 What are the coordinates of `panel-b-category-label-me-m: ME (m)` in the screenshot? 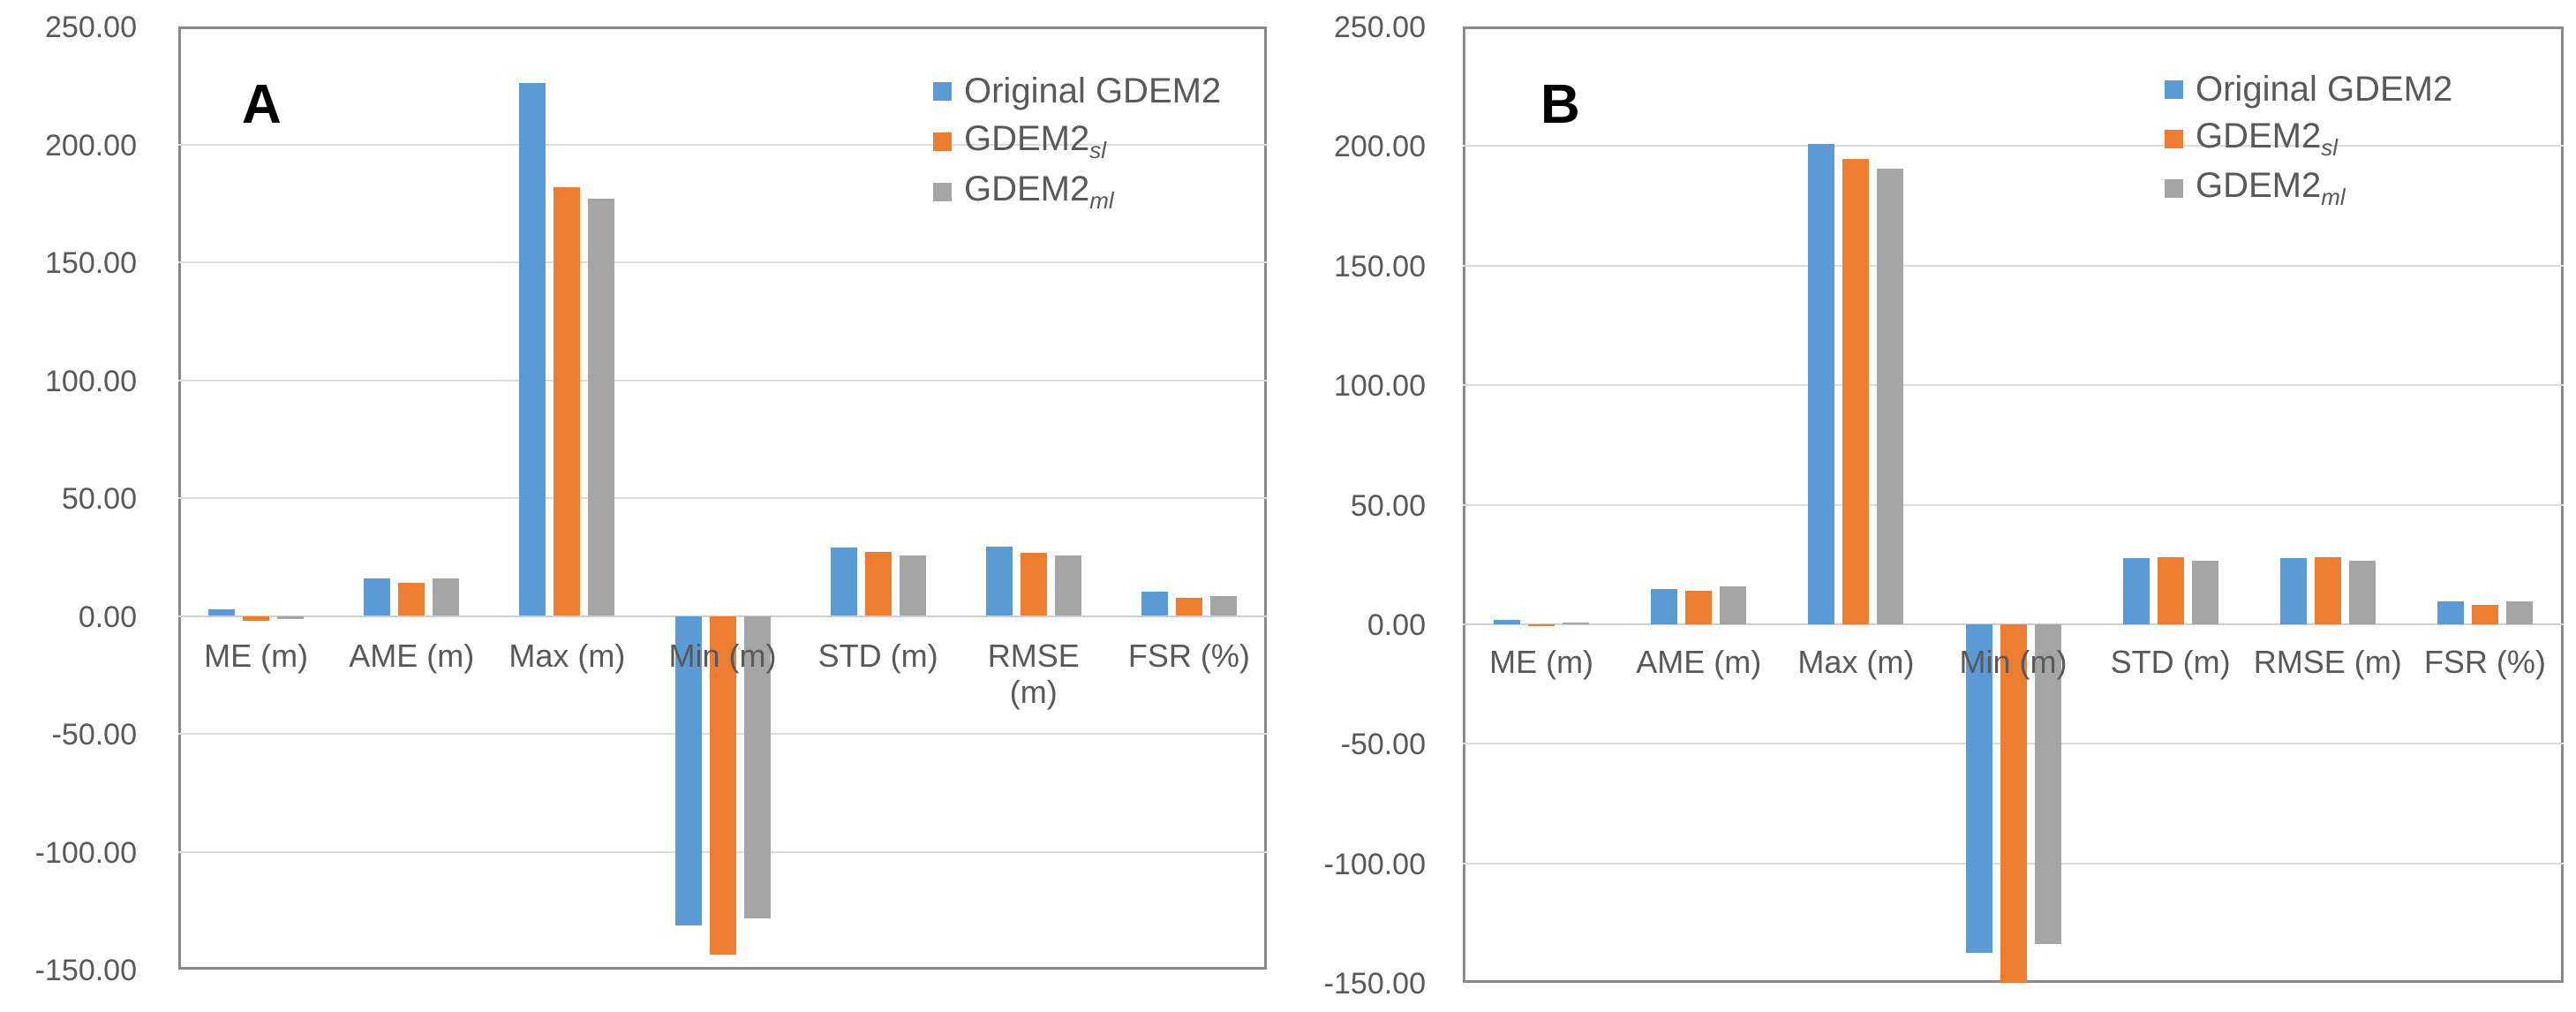 It's located at (1542, 661).